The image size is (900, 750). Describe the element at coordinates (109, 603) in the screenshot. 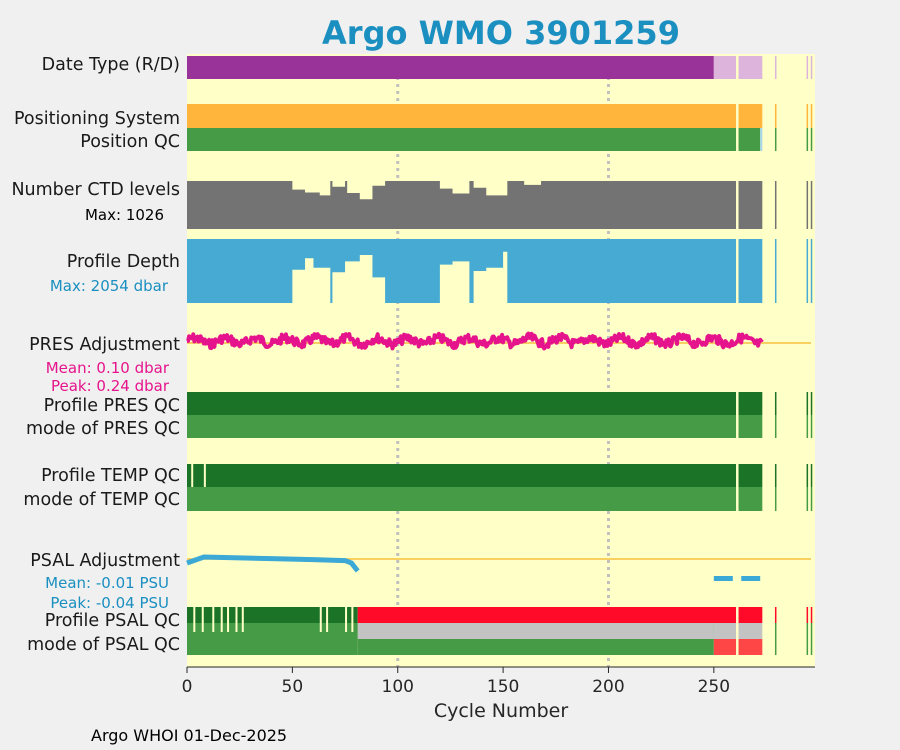

I see `psal-adj-peak: Peak: -0.04 PSU` at that location.